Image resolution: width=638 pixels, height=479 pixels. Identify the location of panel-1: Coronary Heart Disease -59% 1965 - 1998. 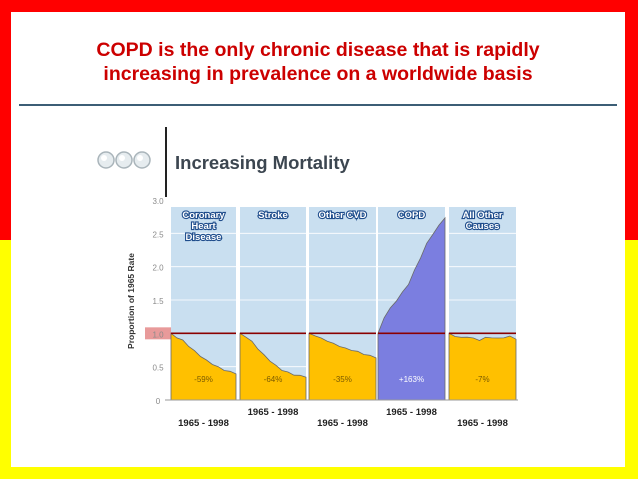
(203, 318).